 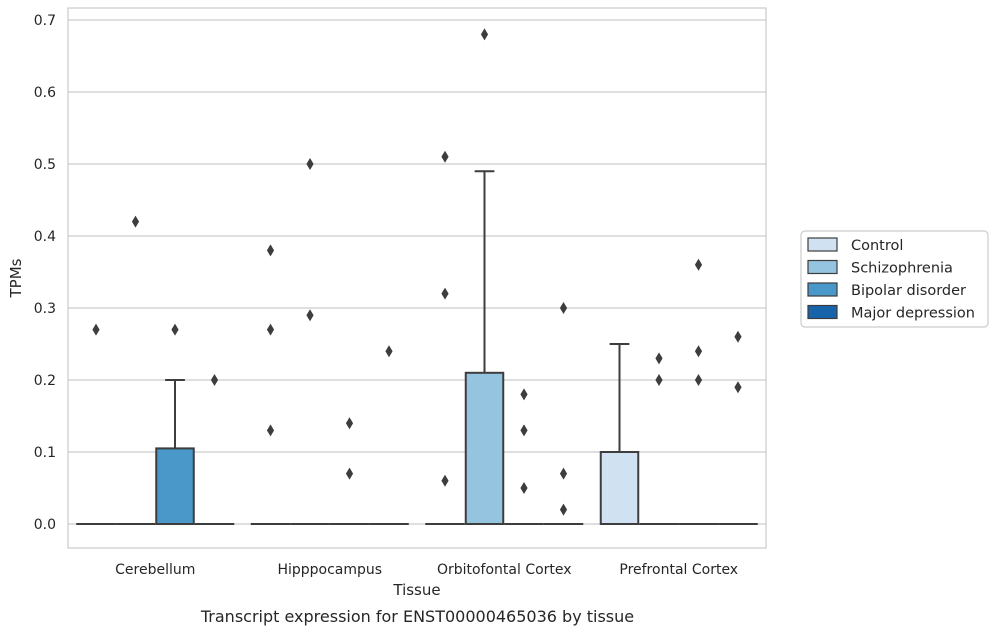 I want to click on x-tick-label: Orbitofontal Cortex, so click(x=504, y=570).